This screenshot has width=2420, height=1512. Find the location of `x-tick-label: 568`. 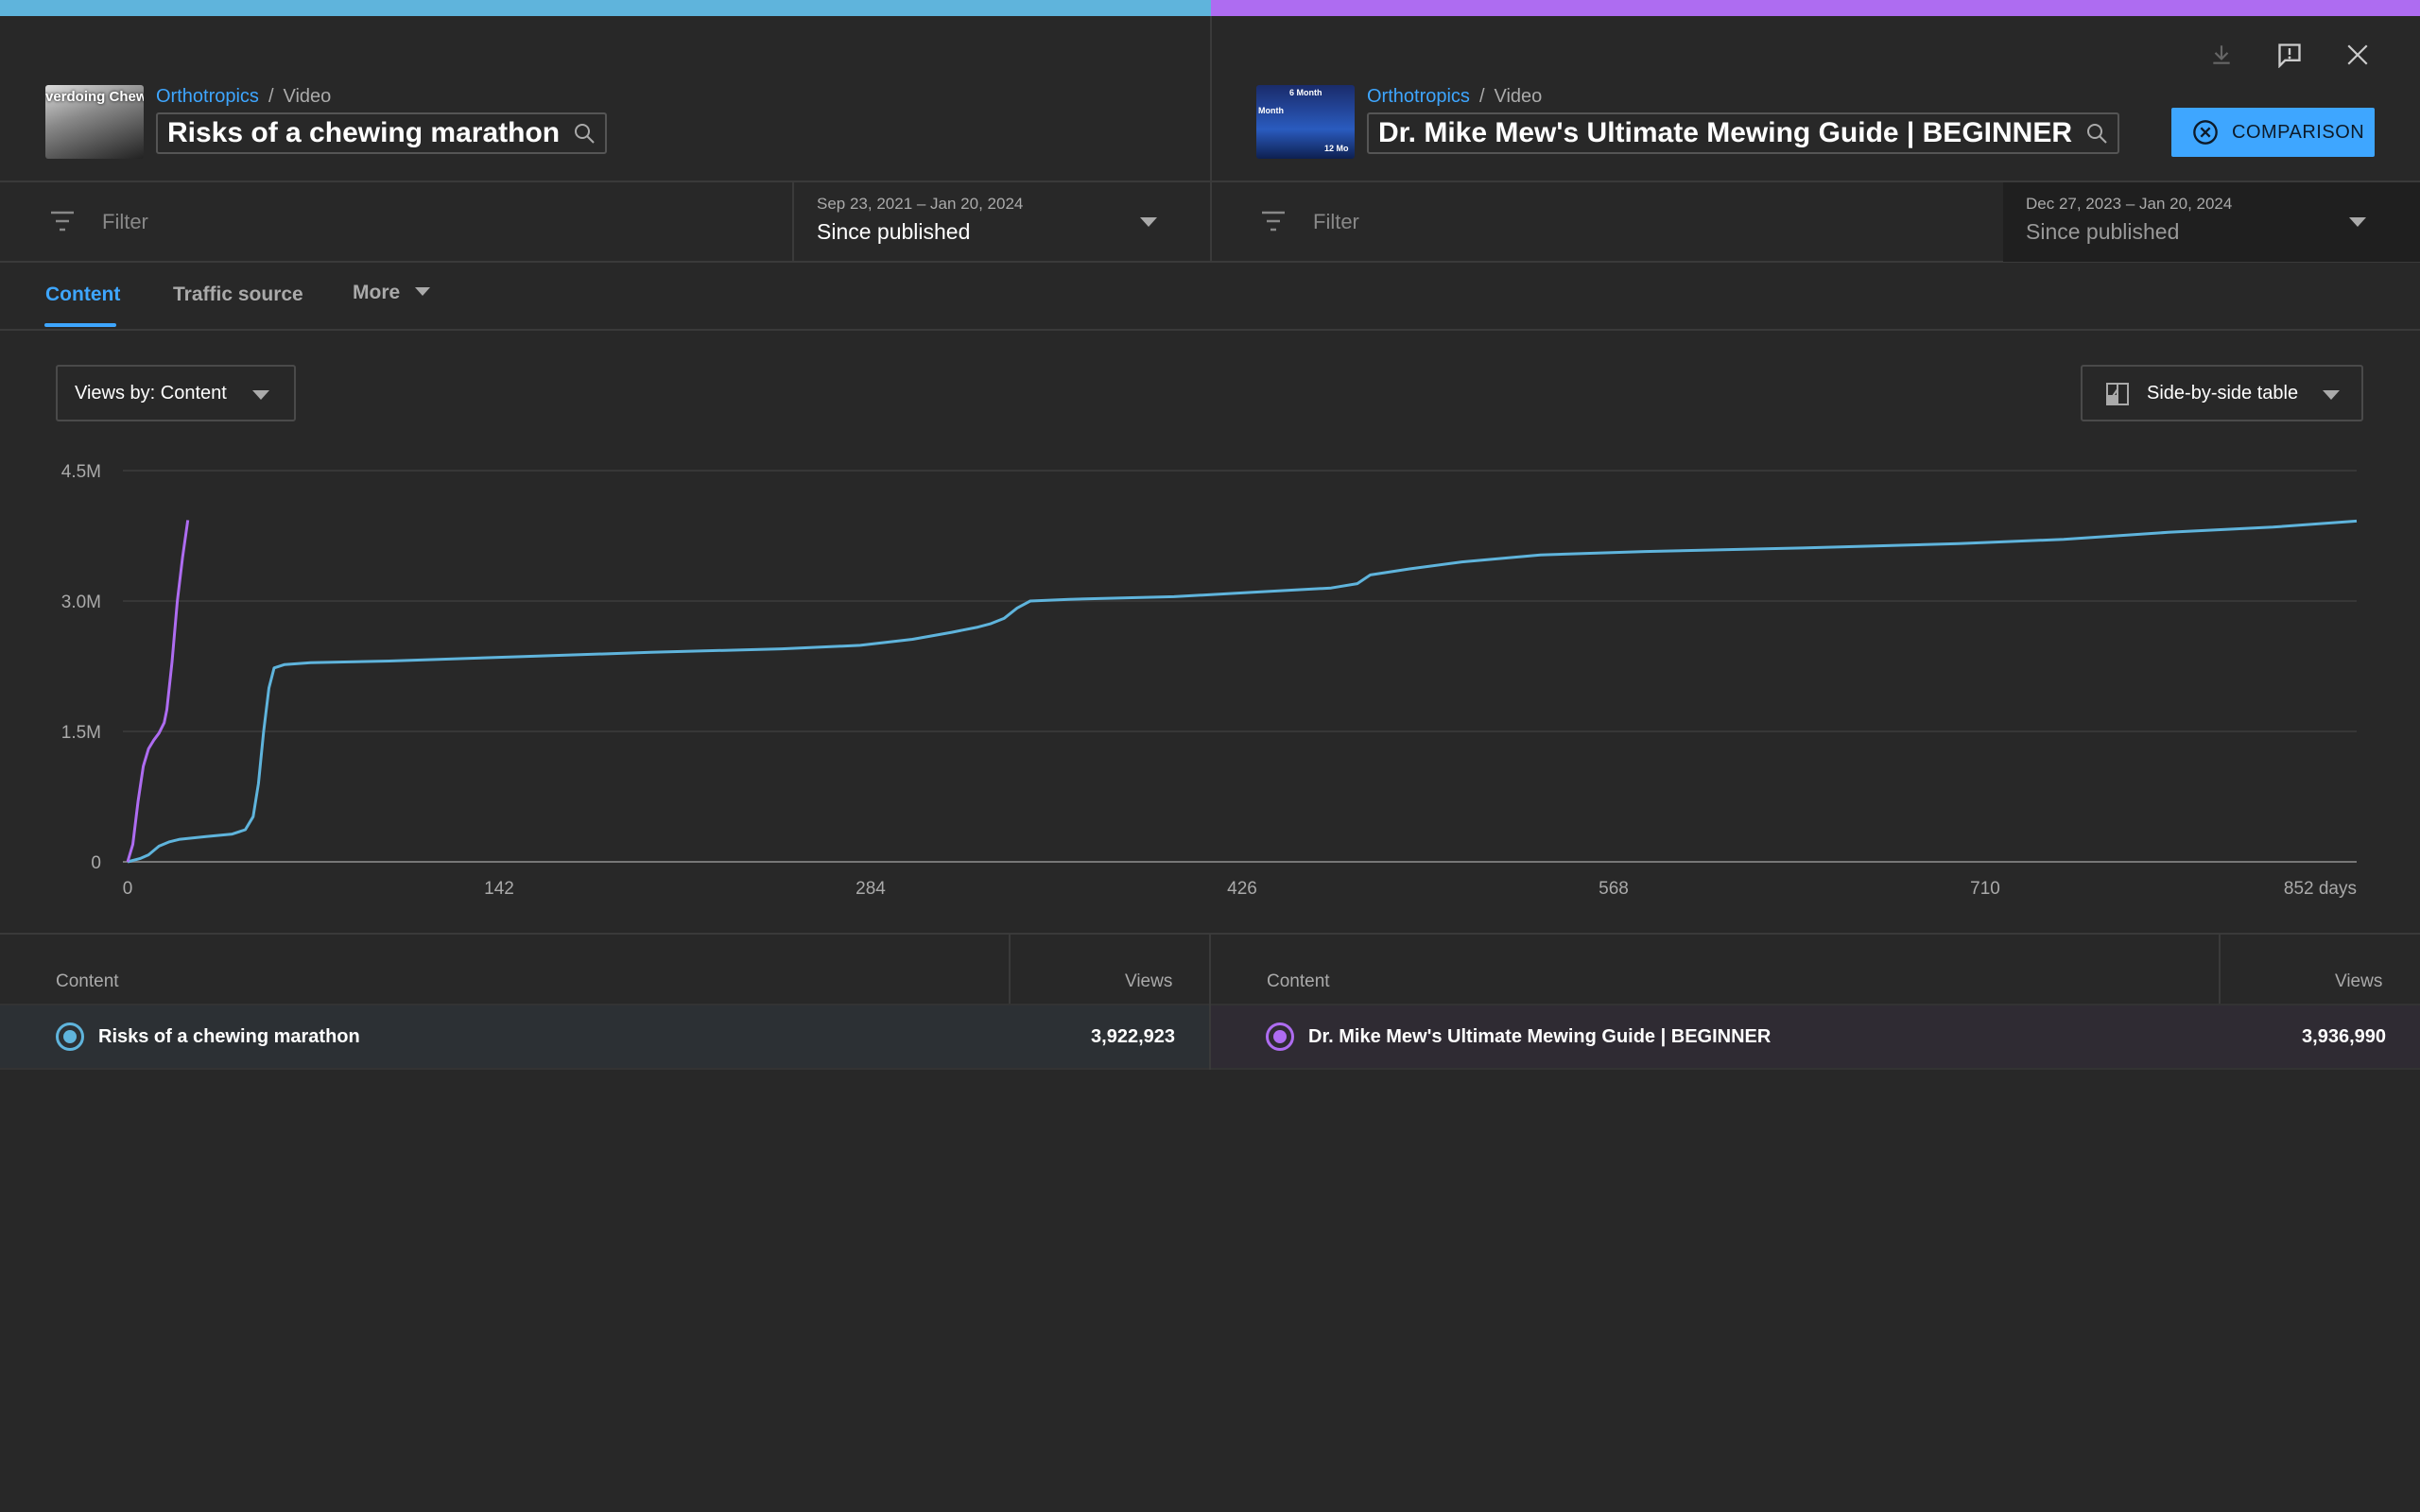

x-tick-label: 568 is located at coordinates (1614, 888).